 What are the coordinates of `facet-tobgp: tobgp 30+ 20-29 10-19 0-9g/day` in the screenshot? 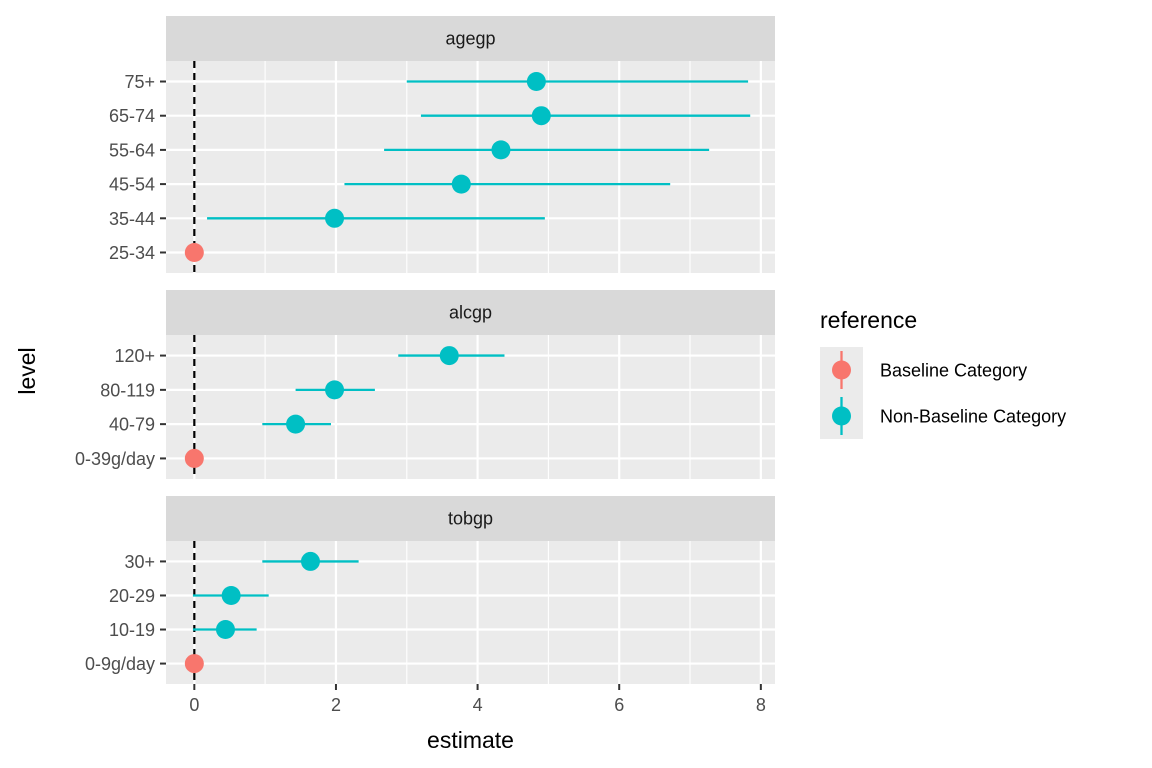 It's located at (430, 590).